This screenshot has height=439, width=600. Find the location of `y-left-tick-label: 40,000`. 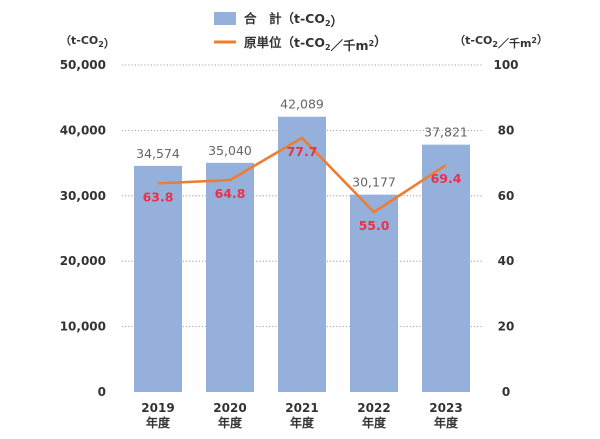

y-left-tick-label: 40,000 is located at coordinates (83, 130).